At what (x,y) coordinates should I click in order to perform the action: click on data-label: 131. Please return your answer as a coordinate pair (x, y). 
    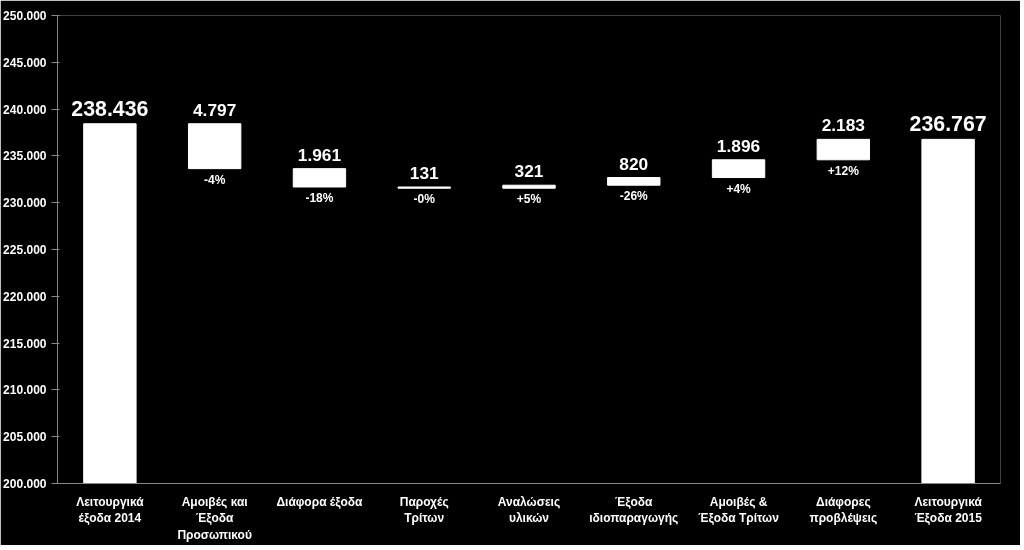
    Looking at the image, I should click on (424, 172).